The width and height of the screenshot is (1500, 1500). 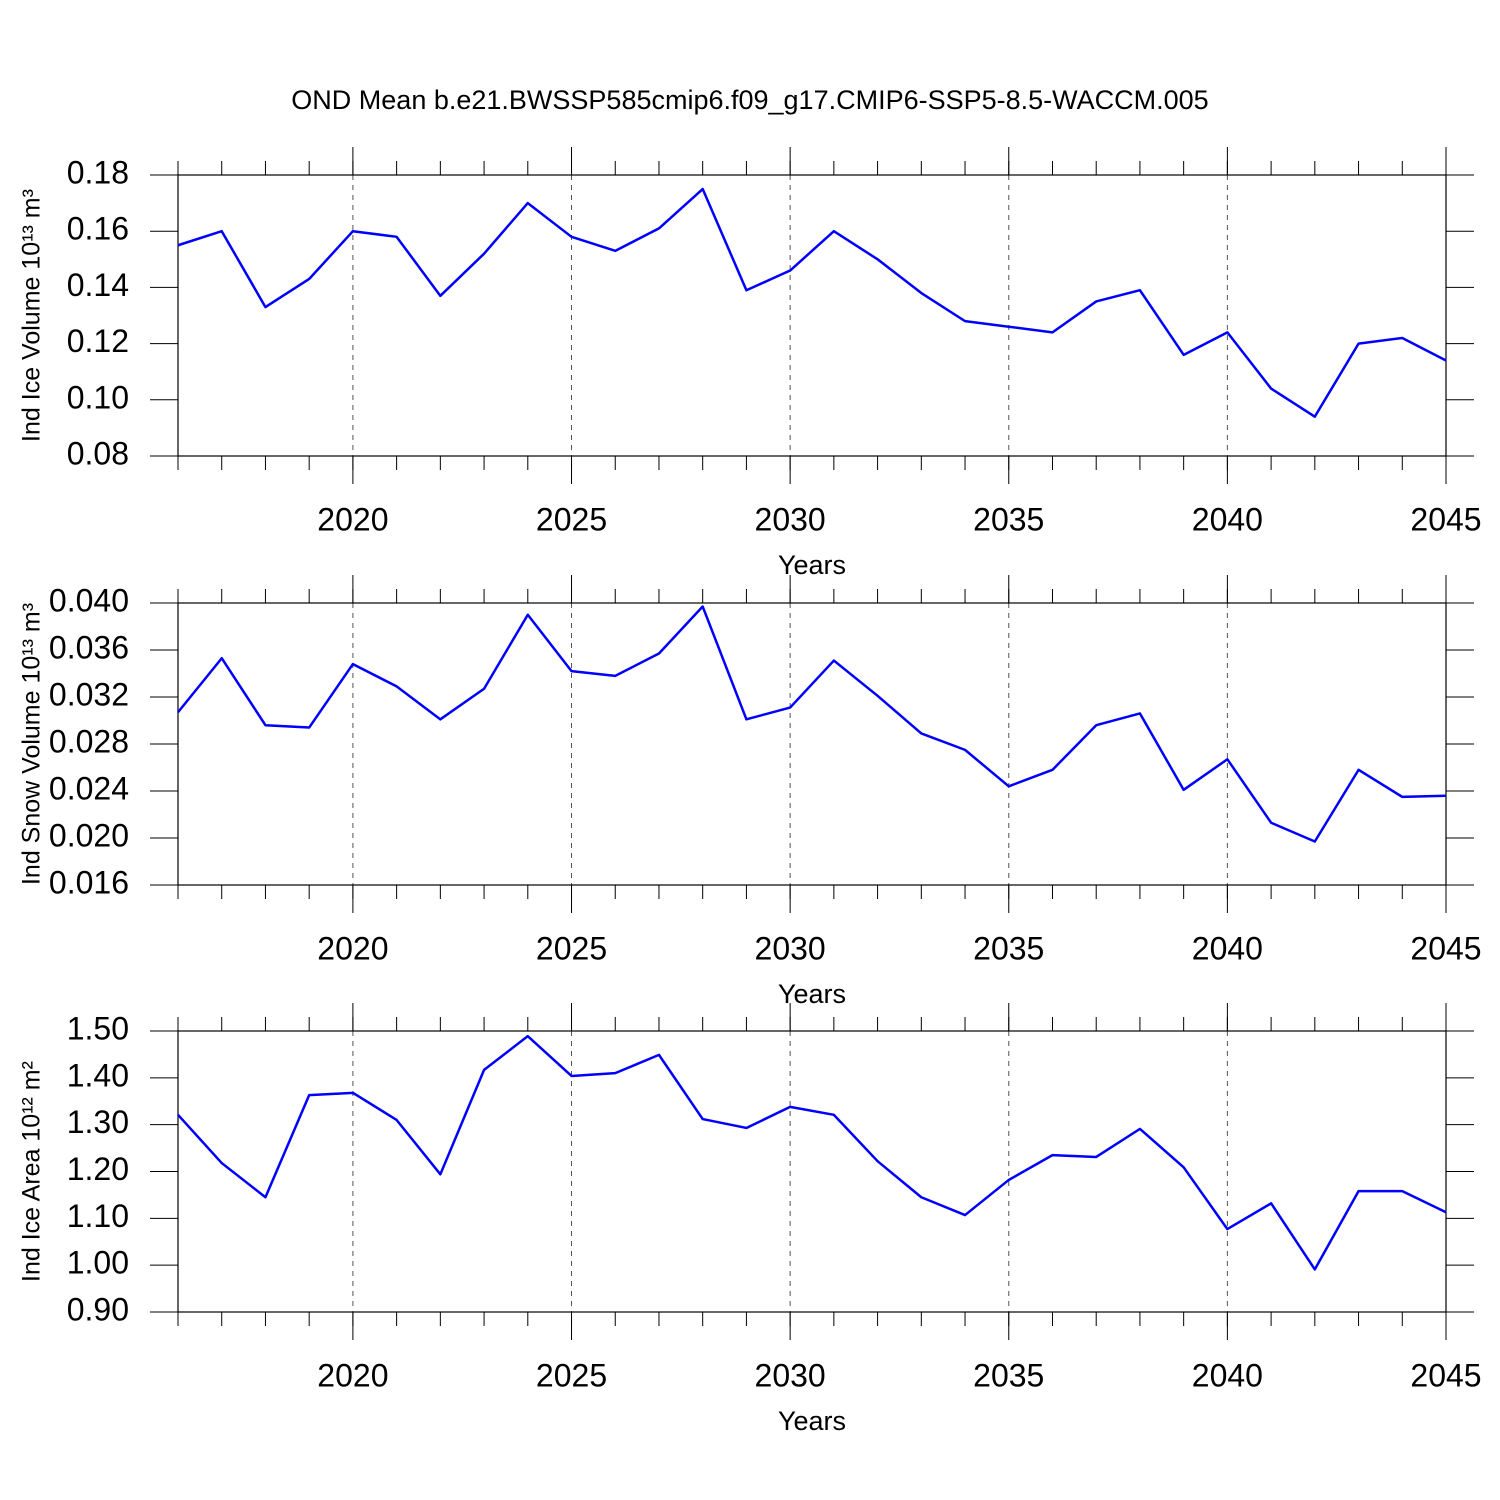 I want to click on y-tick-label: 0.020, so click(x=89, y=835).